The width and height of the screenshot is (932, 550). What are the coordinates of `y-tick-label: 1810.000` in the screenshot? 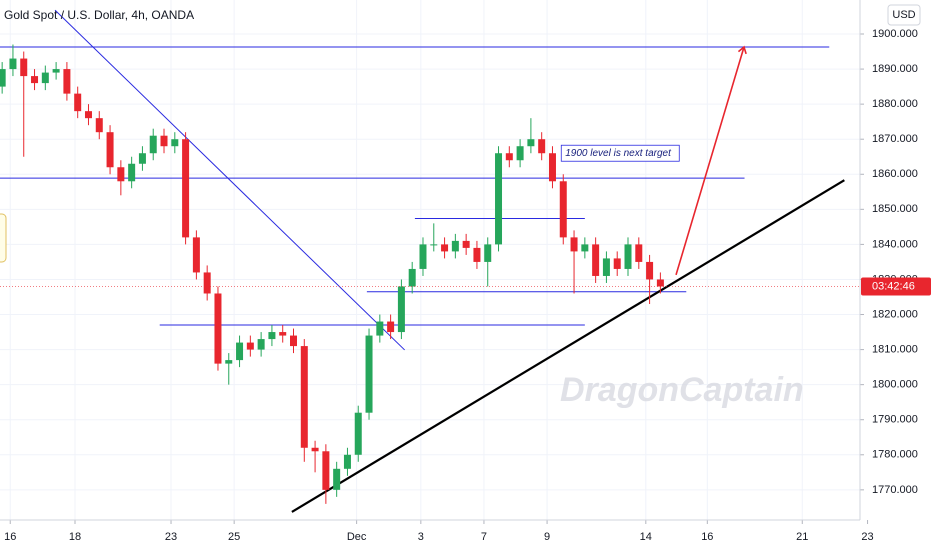 It's located at (895, 349).